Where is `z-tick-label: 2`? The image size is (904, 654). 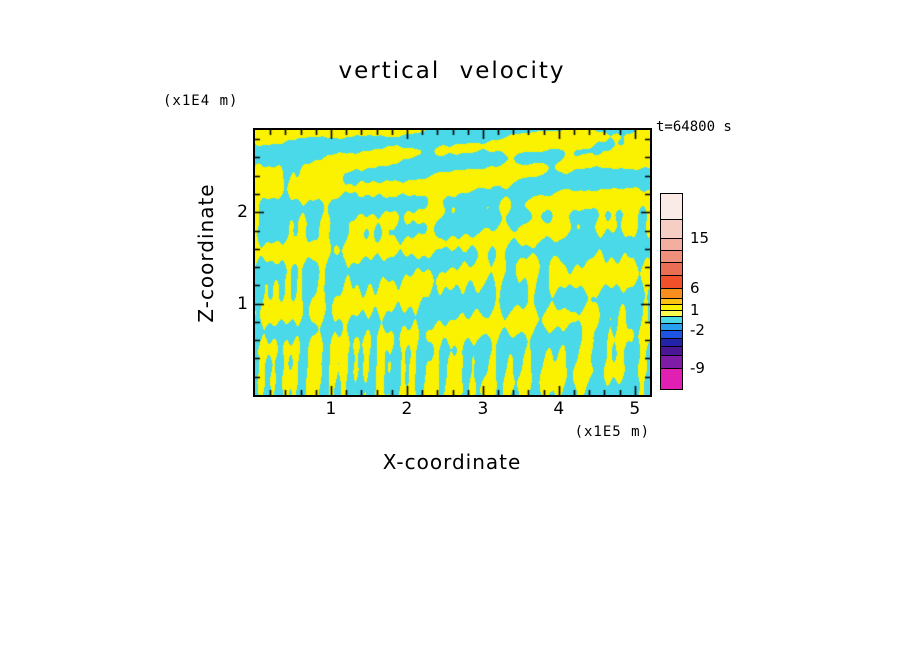
z-tick-label: 2 is located at coordinates (242, 212).